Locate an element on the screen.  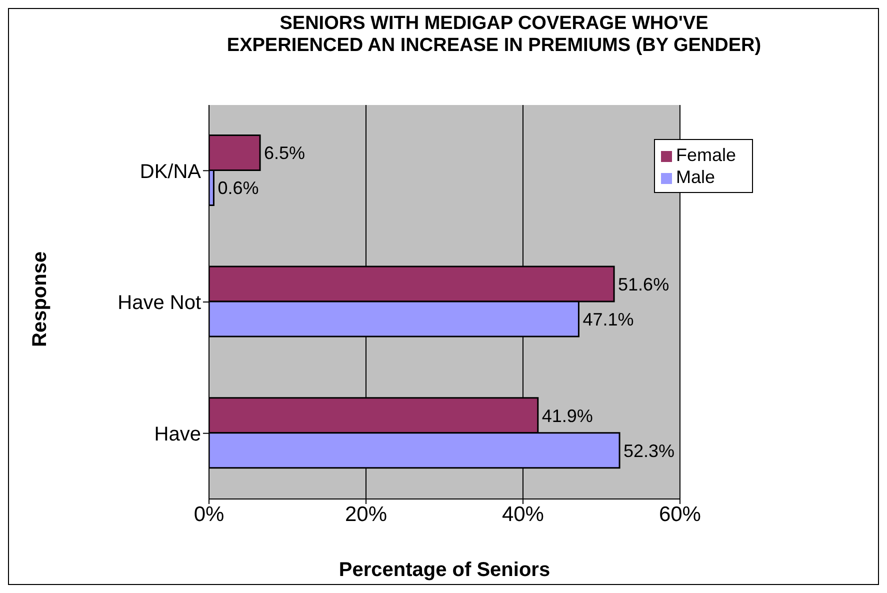
y-tick-label: DK/NA is located at coordinates (171, 171).